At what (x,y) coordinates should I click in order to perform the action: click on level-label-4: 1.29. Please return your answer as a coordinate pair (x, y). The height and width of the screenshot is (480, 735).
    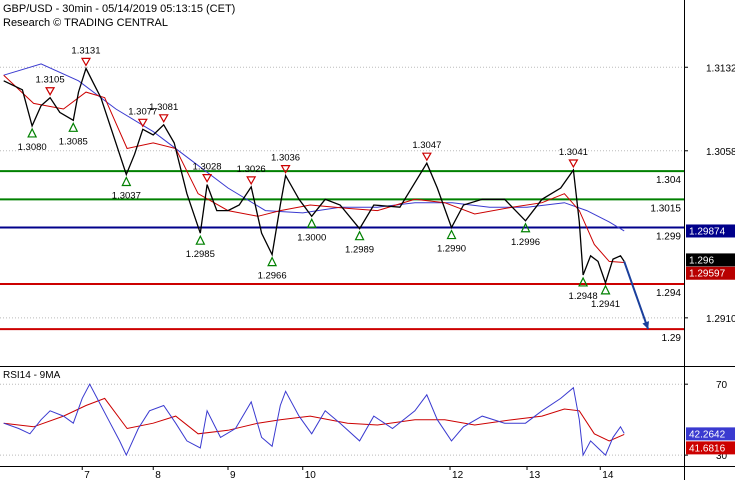
    Looking at the image, I should click on (672, 338).